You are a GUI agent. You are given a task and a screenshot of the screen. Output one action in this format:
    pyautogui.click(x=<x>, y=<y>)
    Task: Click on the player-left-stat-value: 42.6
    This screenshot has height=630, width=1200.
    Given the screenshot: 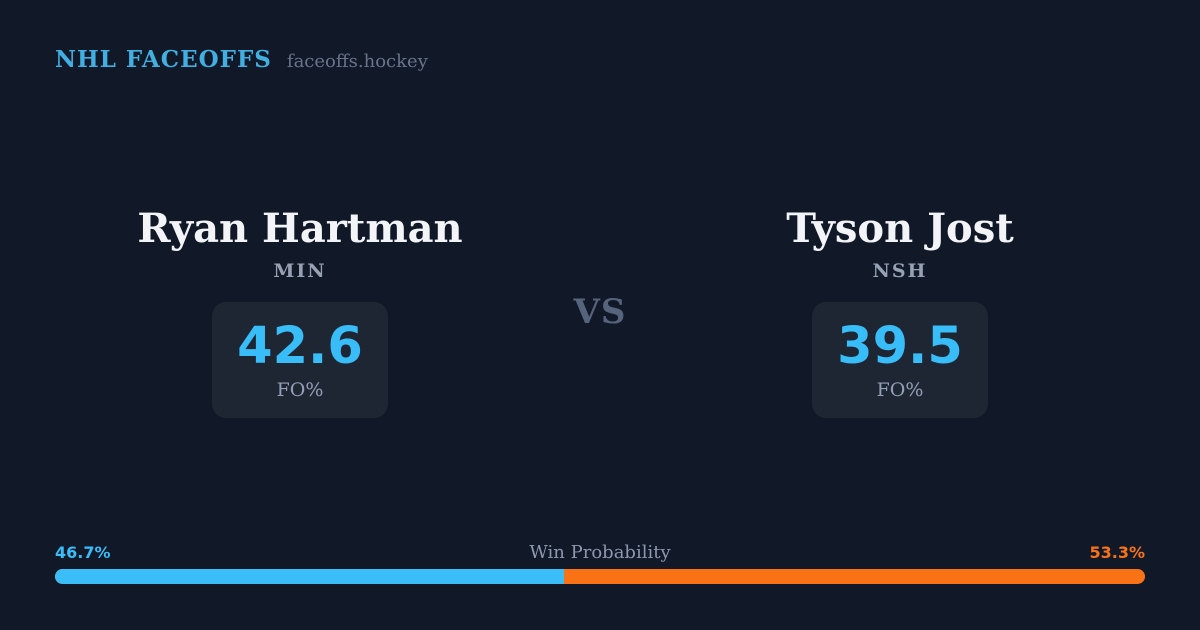 What is the action you would take?
    pyautogui.click(x=300, y=346)
    